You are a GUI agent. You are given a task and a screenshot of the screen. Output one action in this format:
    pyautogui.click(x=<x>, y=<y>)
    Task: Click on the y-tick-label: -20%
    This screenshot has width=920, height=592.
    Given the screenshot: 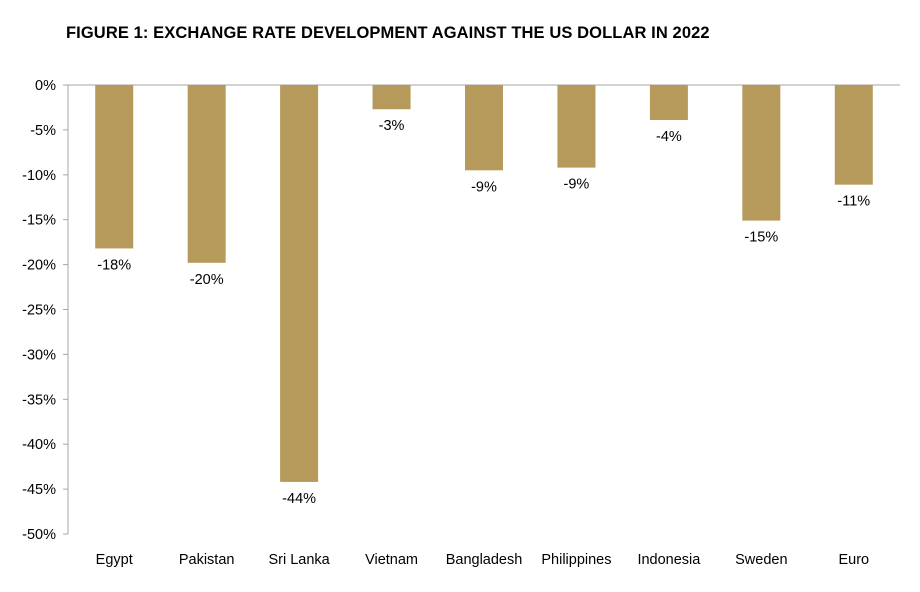 What is the action you would take?
    pyautogui.click(x=39, y=266)
    